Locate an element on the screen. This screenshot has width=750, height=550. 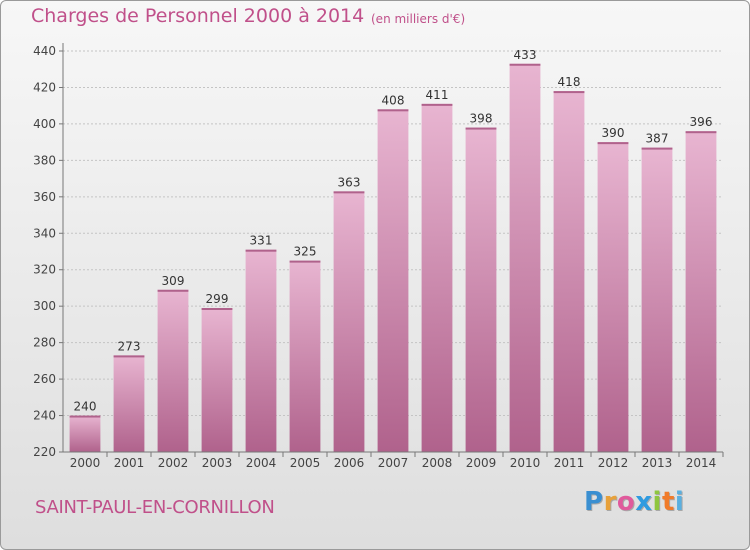
value-label: 325 is located at coordinates (305, 252).